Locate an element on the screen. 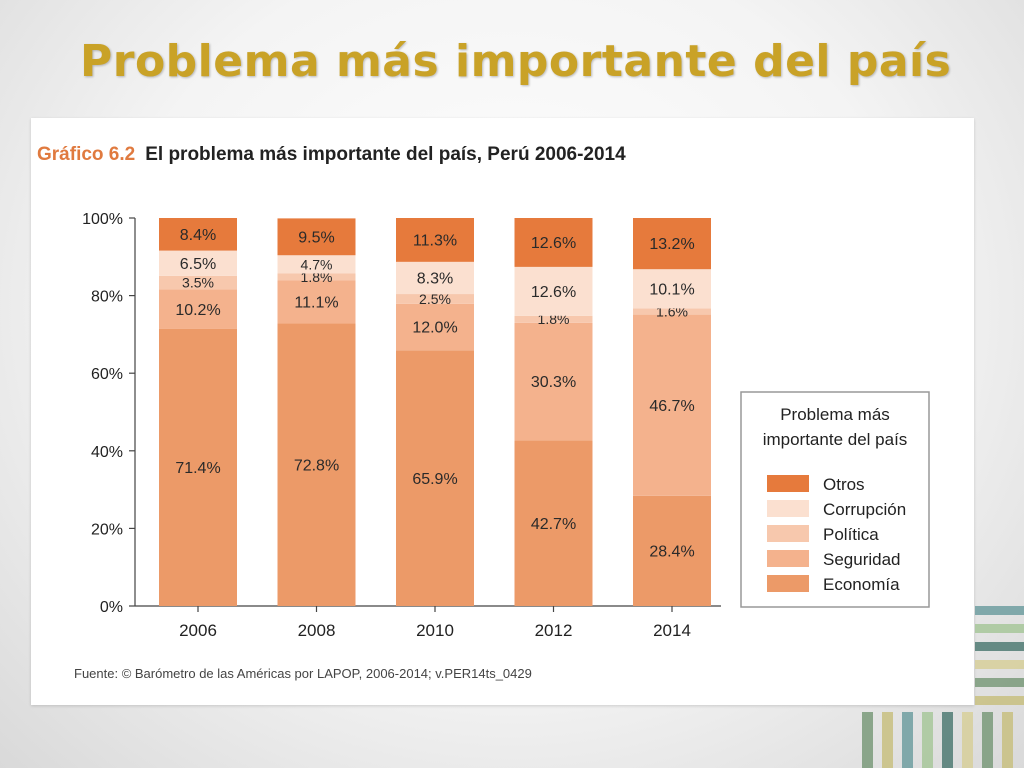 The image size is (1024, 768). legend-label: Otros is located at coordinates (844, 484).